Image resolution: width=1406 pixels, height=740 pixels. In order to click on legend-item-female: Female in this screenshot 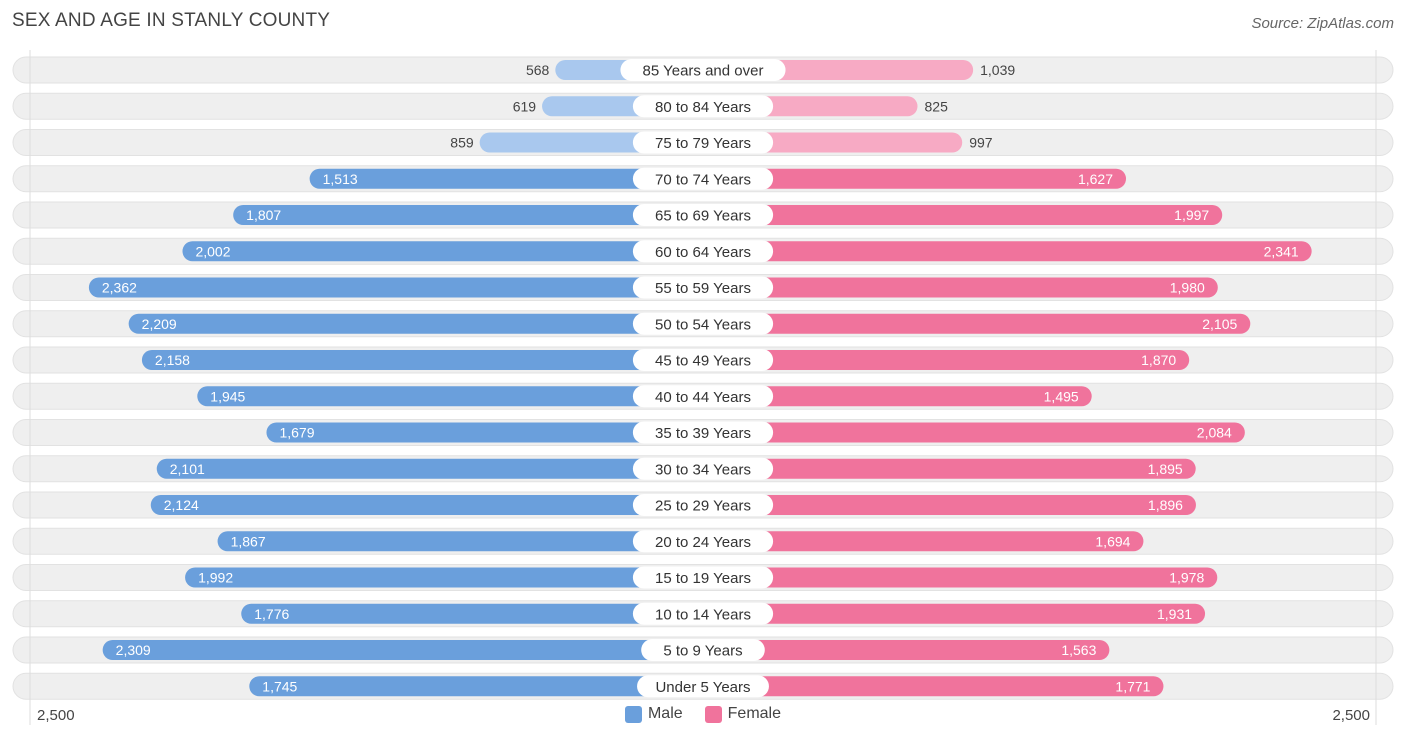, I will do `click(743, 714)`.